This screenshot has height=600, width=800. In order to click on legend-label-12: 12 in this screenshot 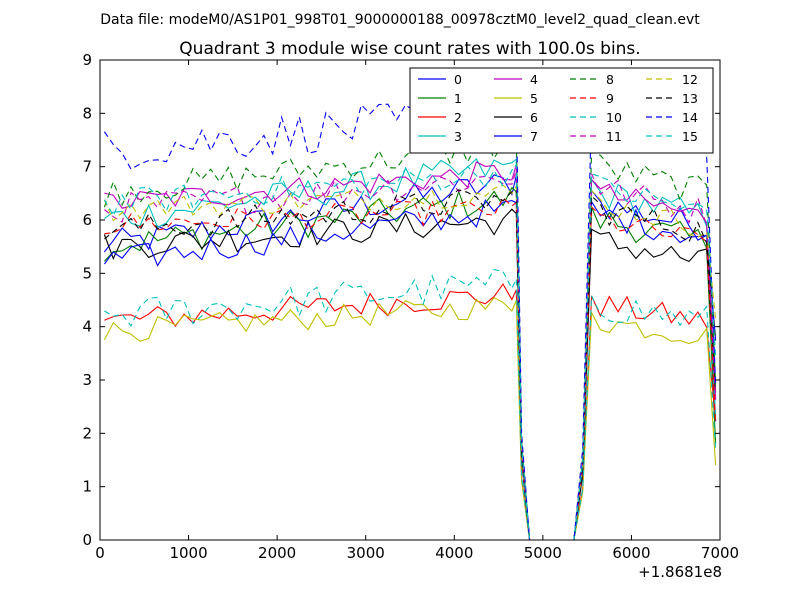, I will do `click(690, 79)`.